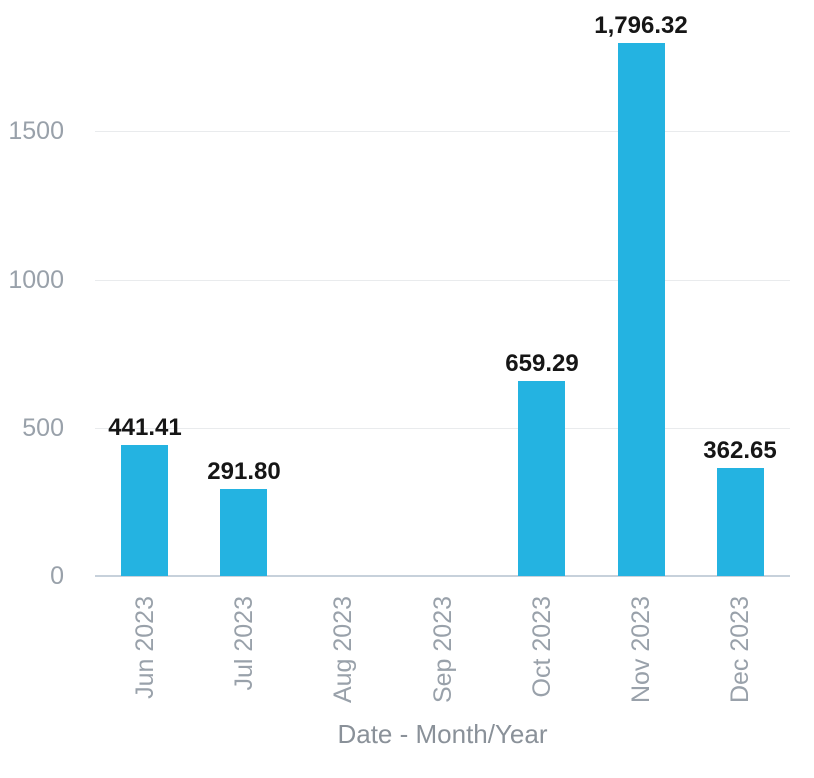 Image resolution: width=814 pixels, height=778 pixels. What do you see at coordinates (542, 647) in the screenshot?
I see `x-tick-label: Oct 2023` at bounding box center [542, 647].